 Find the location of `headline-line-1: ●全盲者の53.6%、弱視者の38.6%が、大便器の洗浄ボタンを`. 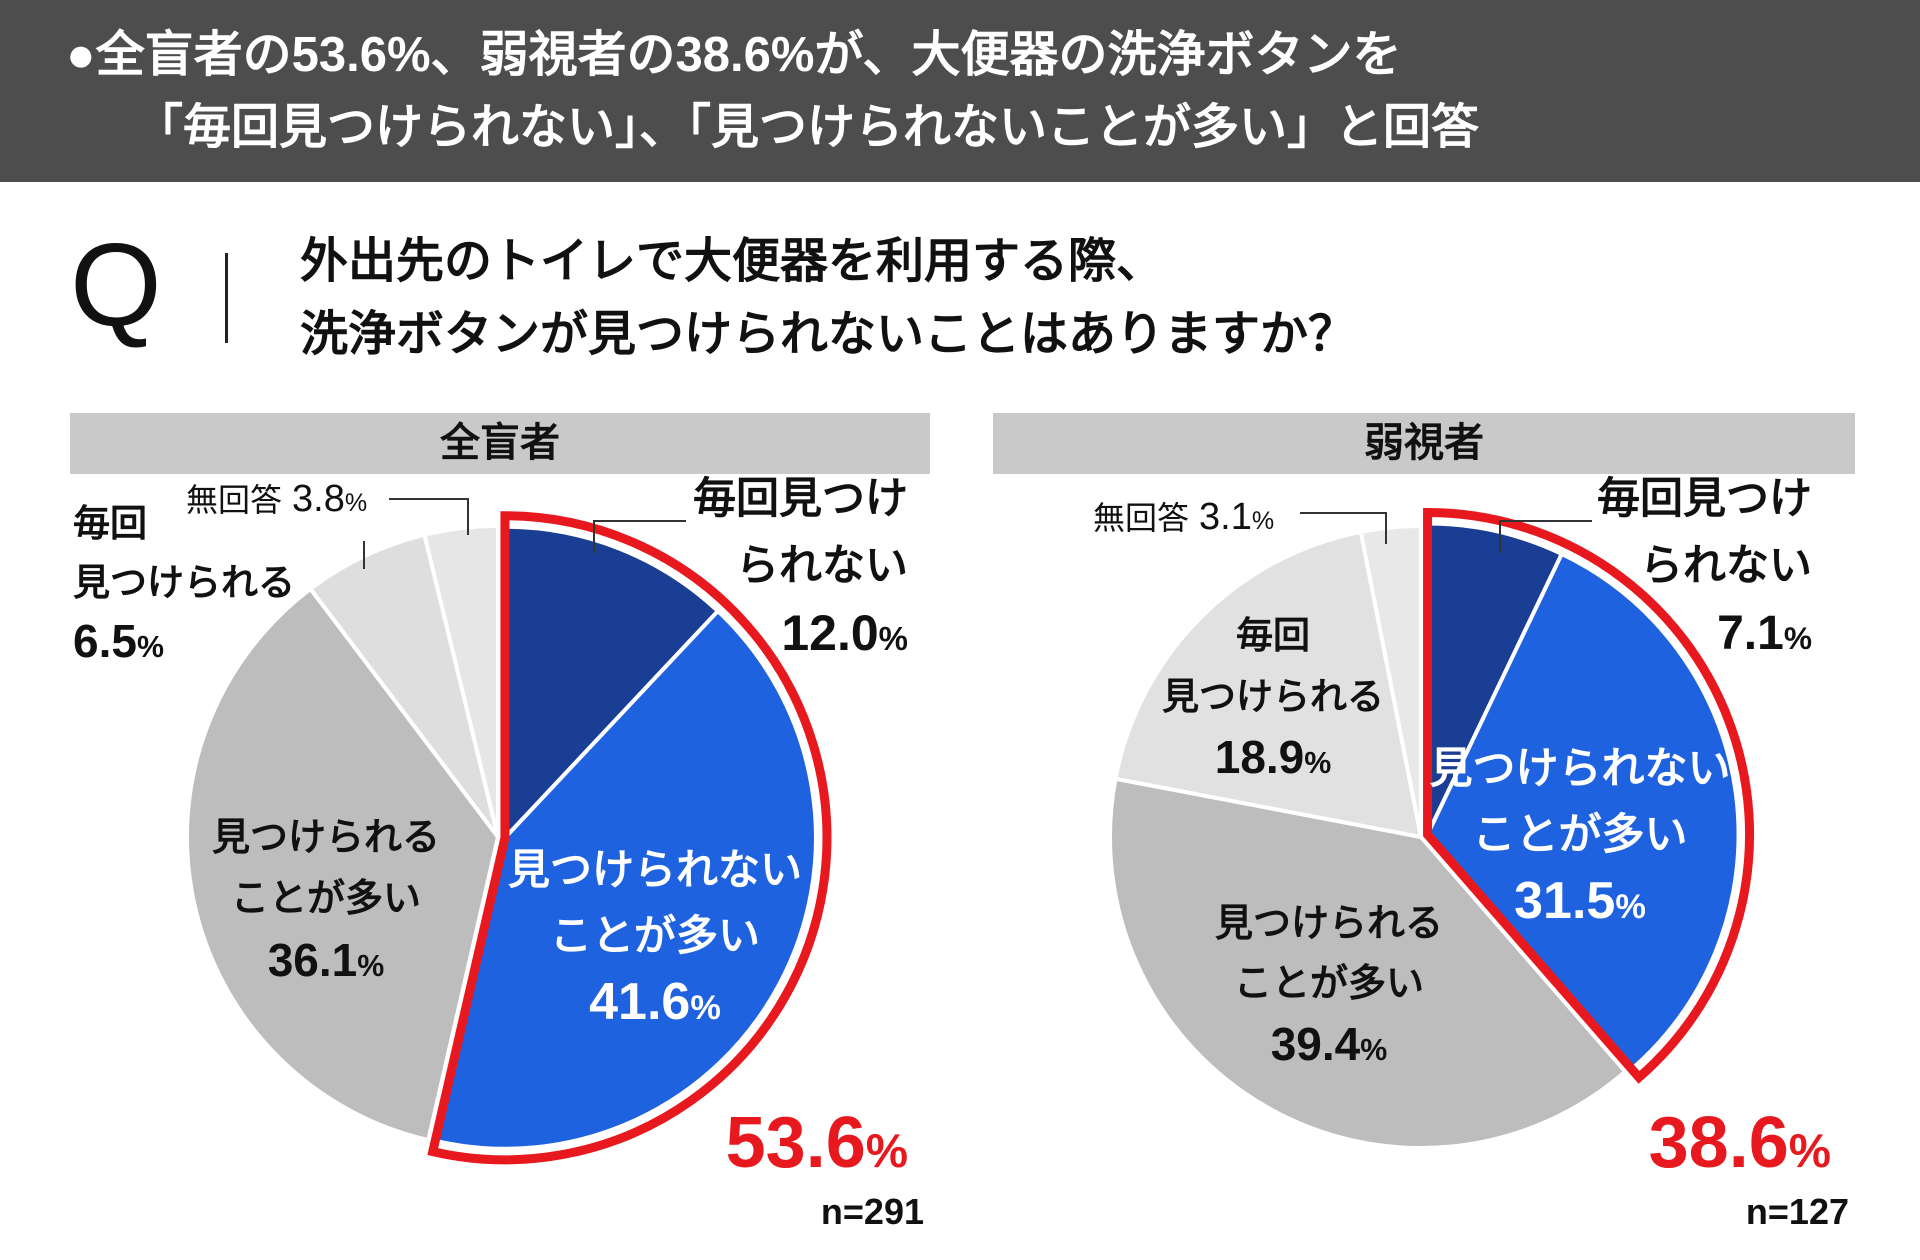

headline-line-1: ●全盲者の53.6%、弱視者の38.6%が、大便器の洗浄ボタンを is located at coordinates (734, 55).